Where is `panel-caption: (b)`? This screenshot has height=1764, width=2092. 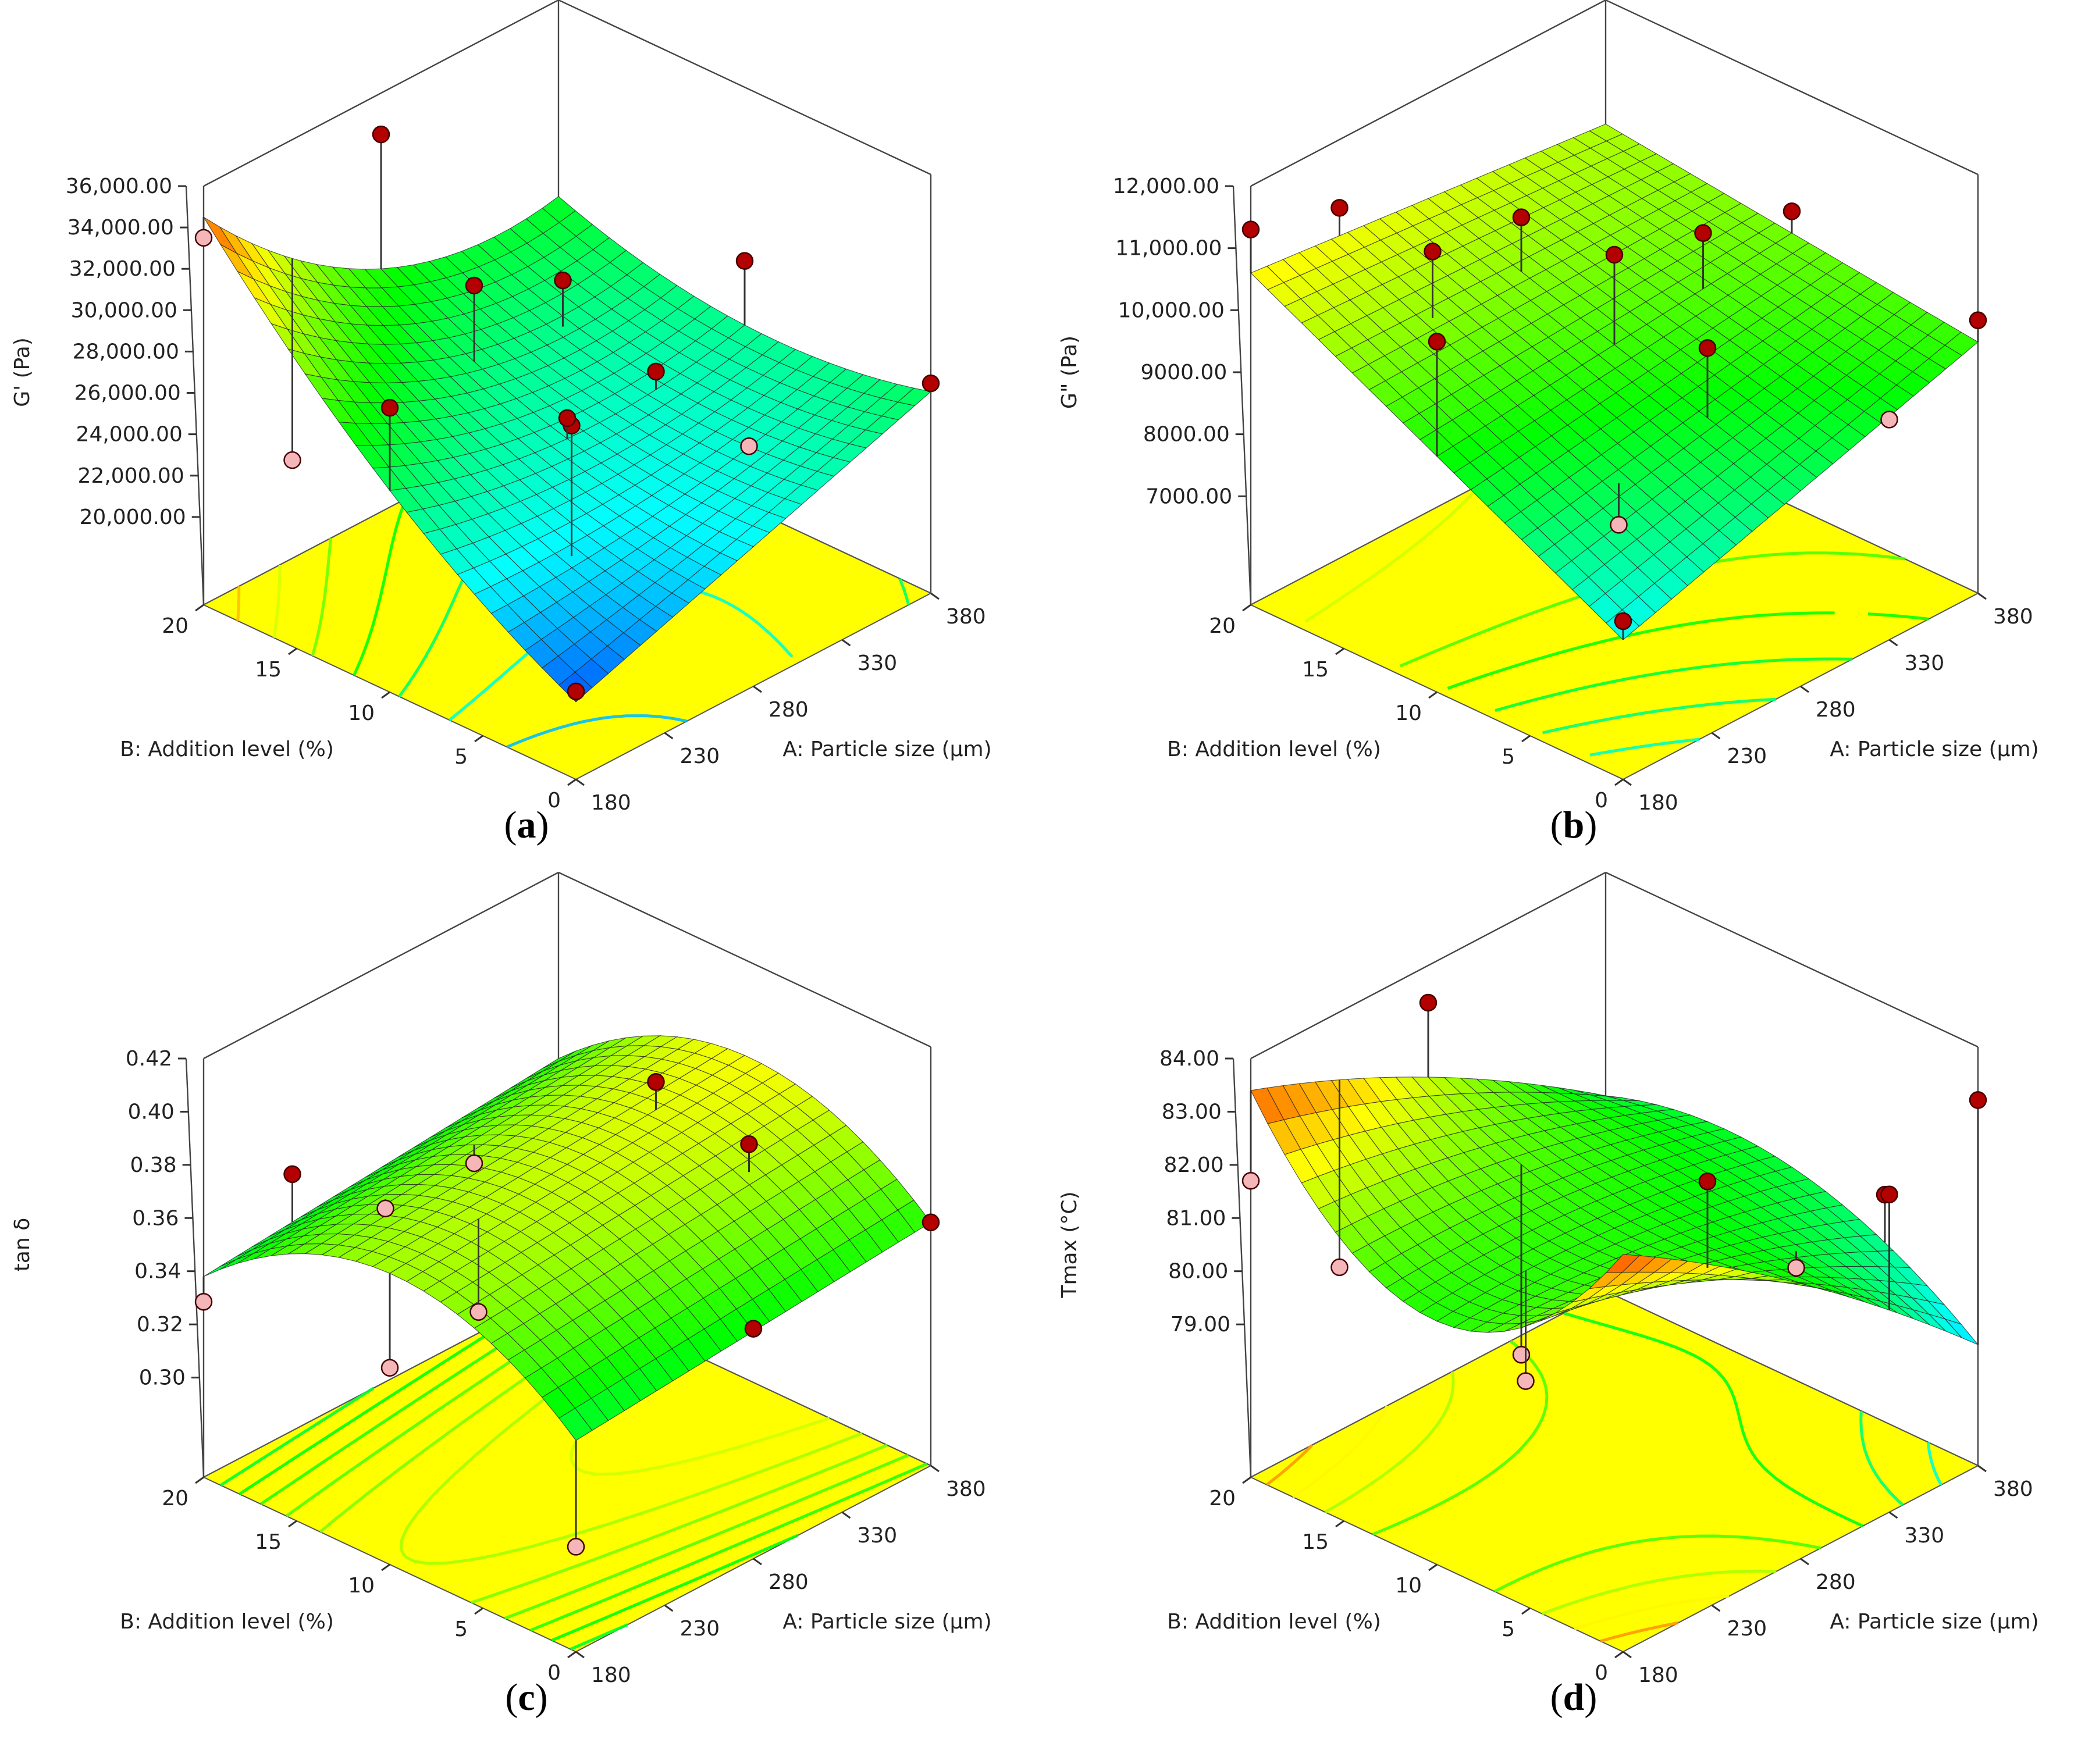
panel-caption: (b) is located at coordinates (1574, 825).